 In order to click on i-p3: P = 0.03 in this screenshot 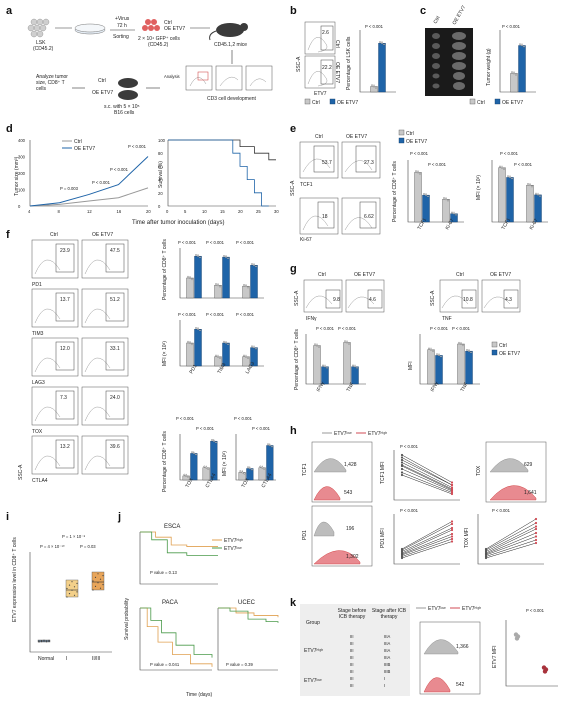, I will do `click(88, 546)`.